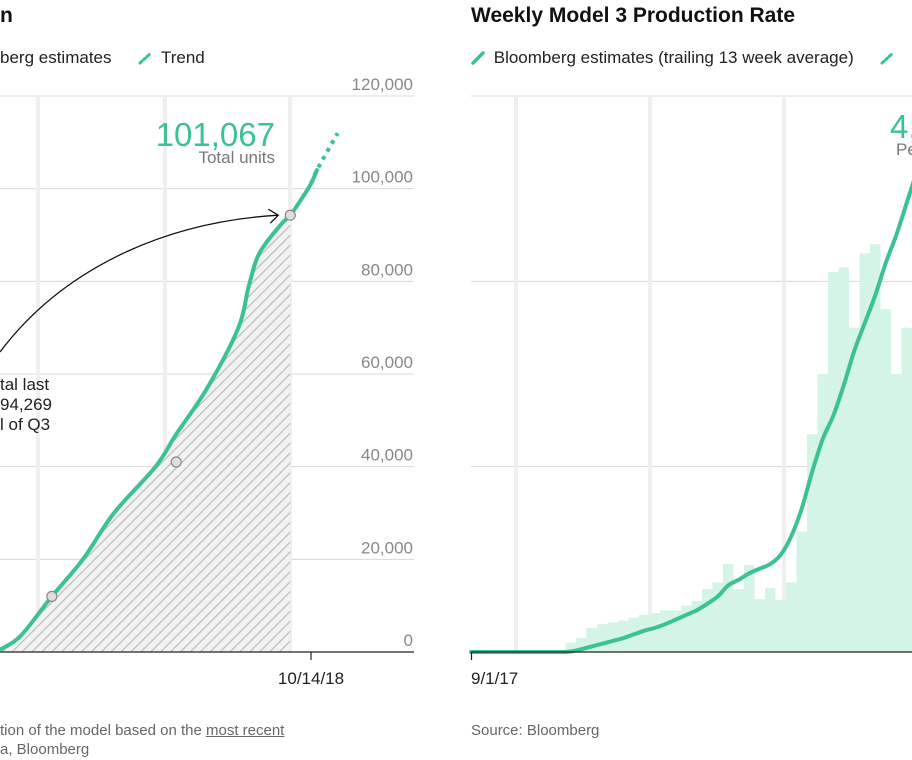 Image resolution: width=912 pixels, height=760 pixels. I want to click on note-line-2: 94,269, so click(26, 404).